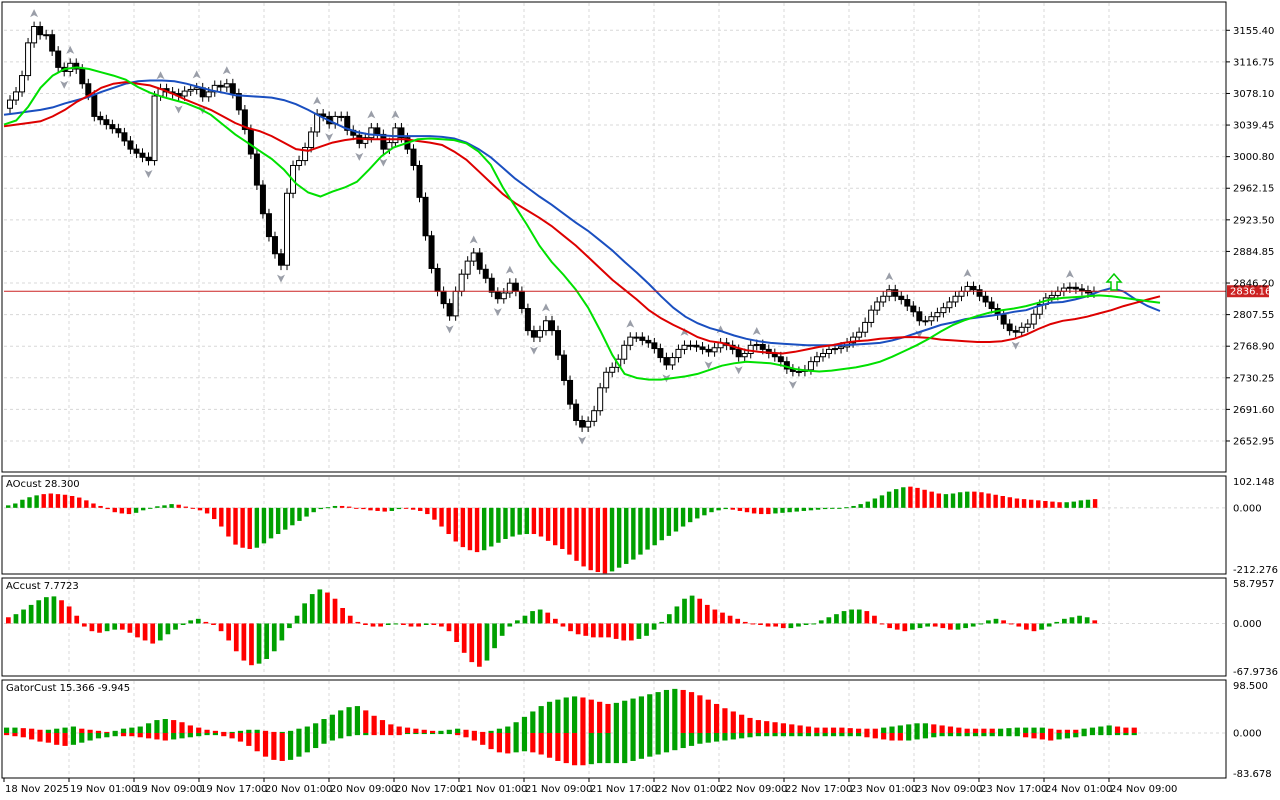 The height and width of the screenshot is (800, 1280). I want to click on ac-panel: ACcust 7.7723, so click(552, 624).